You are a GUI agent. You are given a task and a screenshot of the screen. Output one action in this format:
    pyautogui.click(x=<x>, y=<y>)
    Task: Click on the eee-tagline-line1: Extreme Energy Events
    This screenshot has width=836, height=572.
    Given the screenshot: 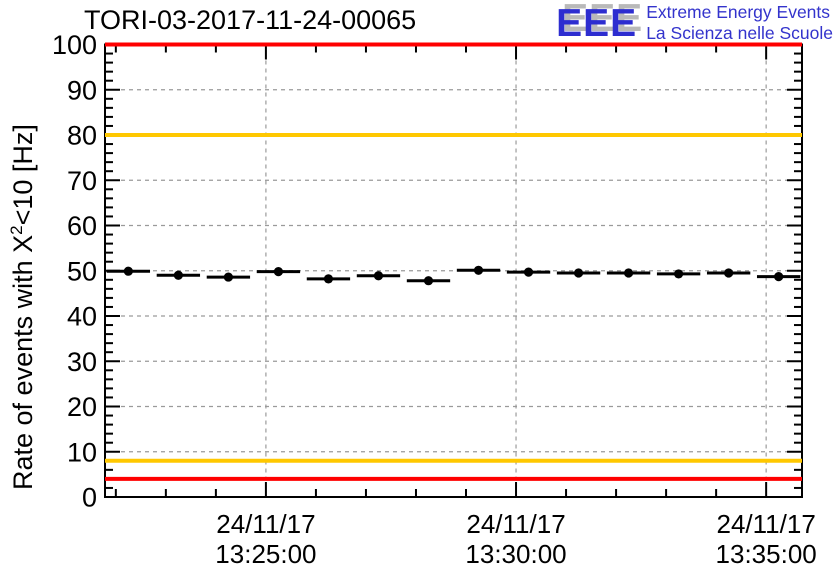 What is the action you would take?
    pyautogui.click(x=738, y=12)
    